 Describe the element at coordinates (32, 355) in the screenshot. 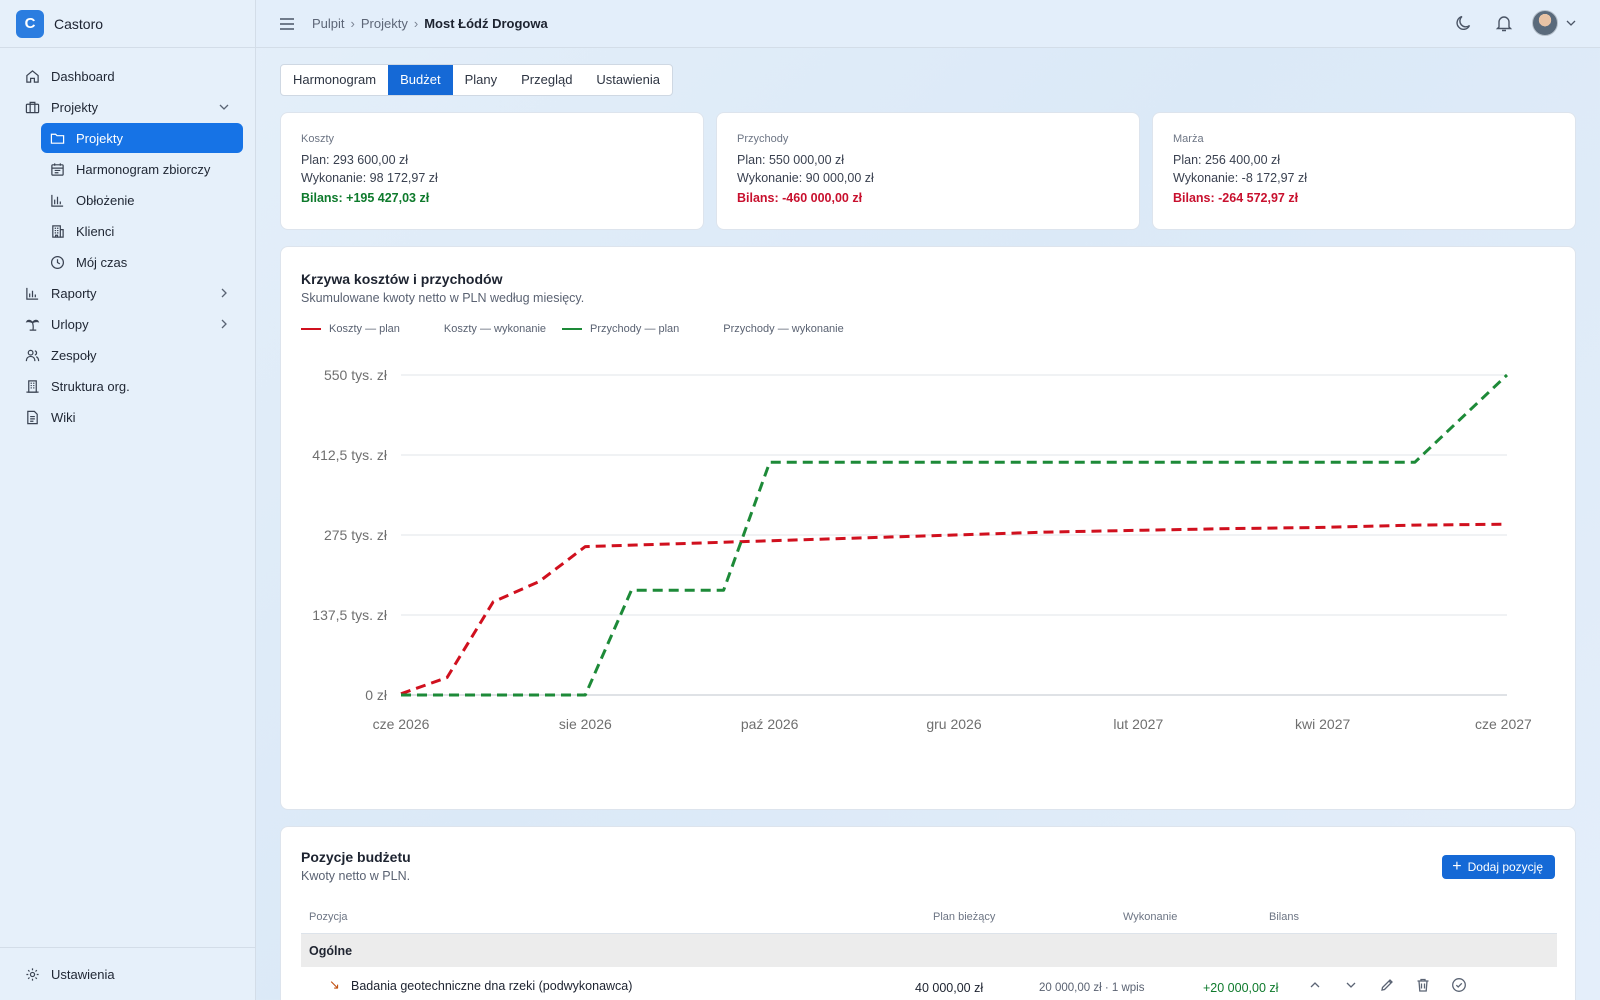

I see `users-icon` at that location.